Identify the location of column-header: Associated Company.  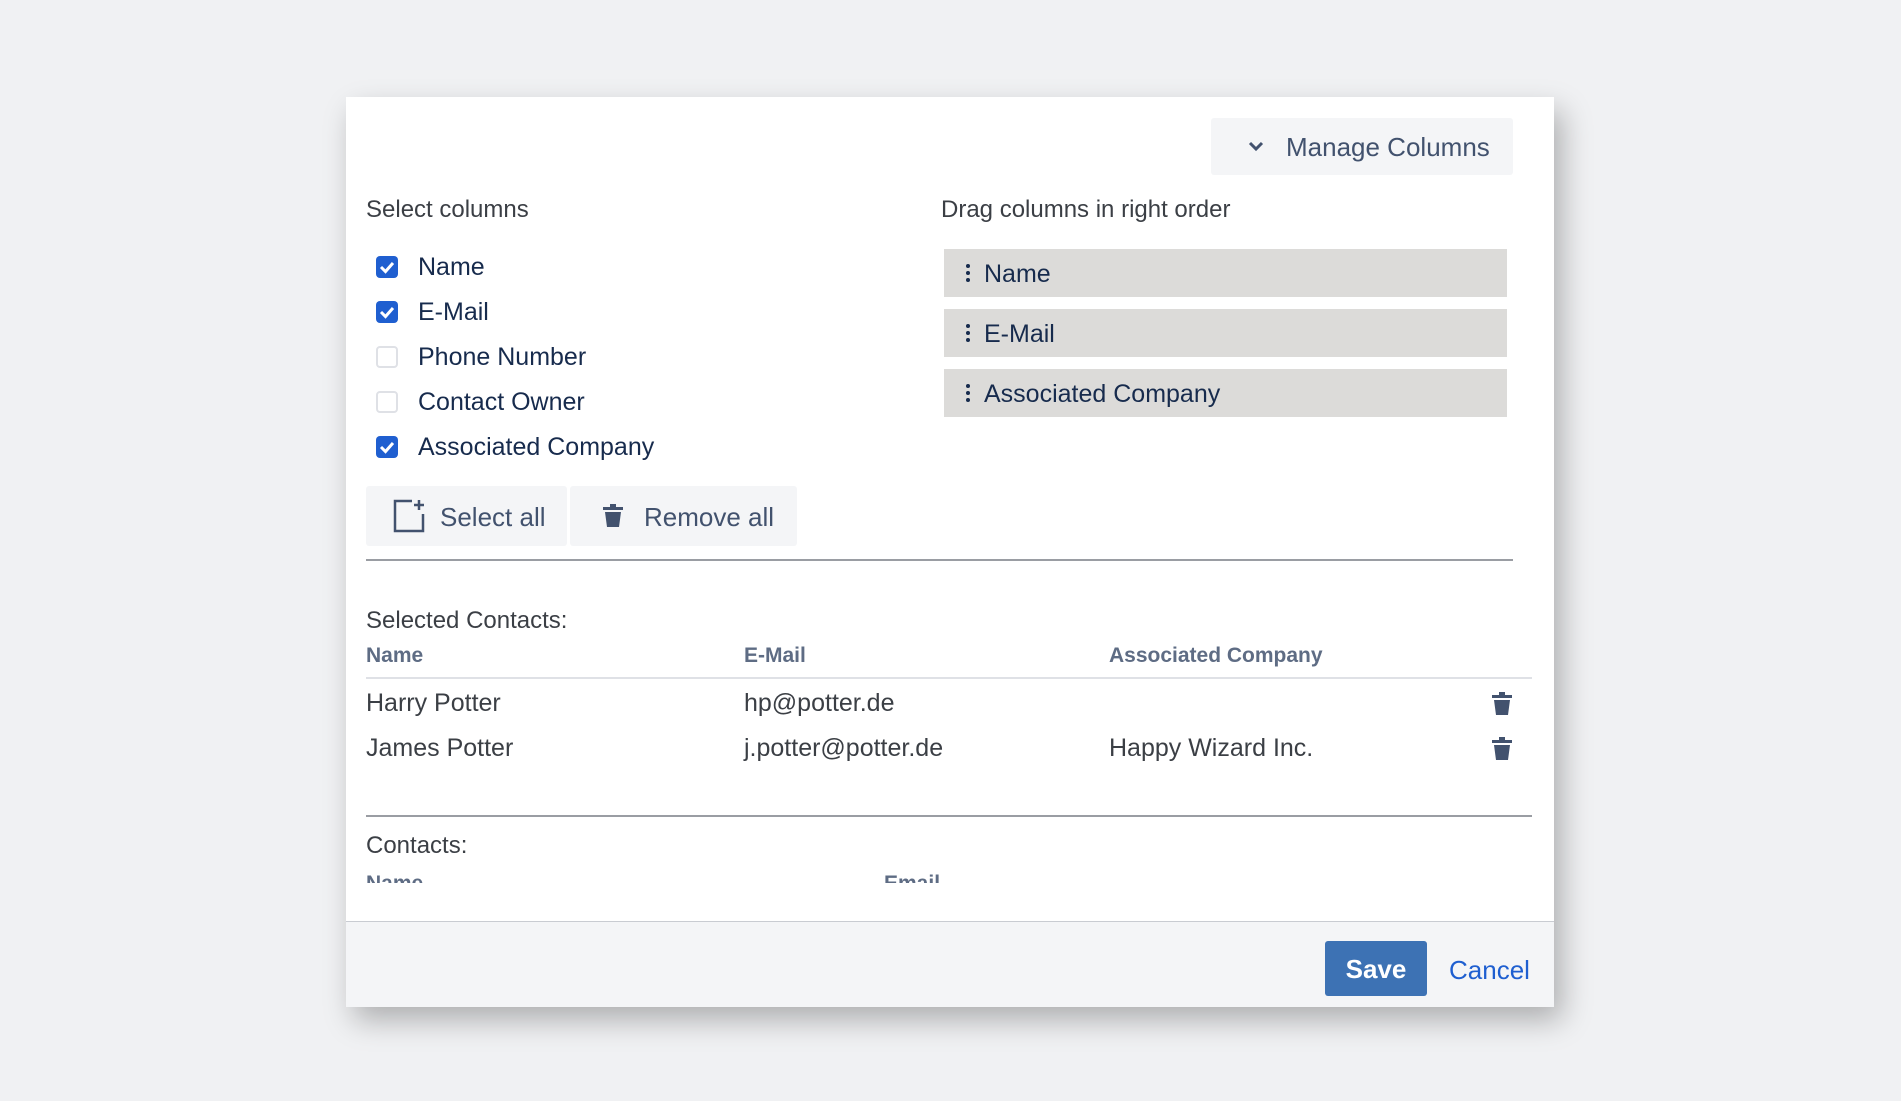
(1216, 655).